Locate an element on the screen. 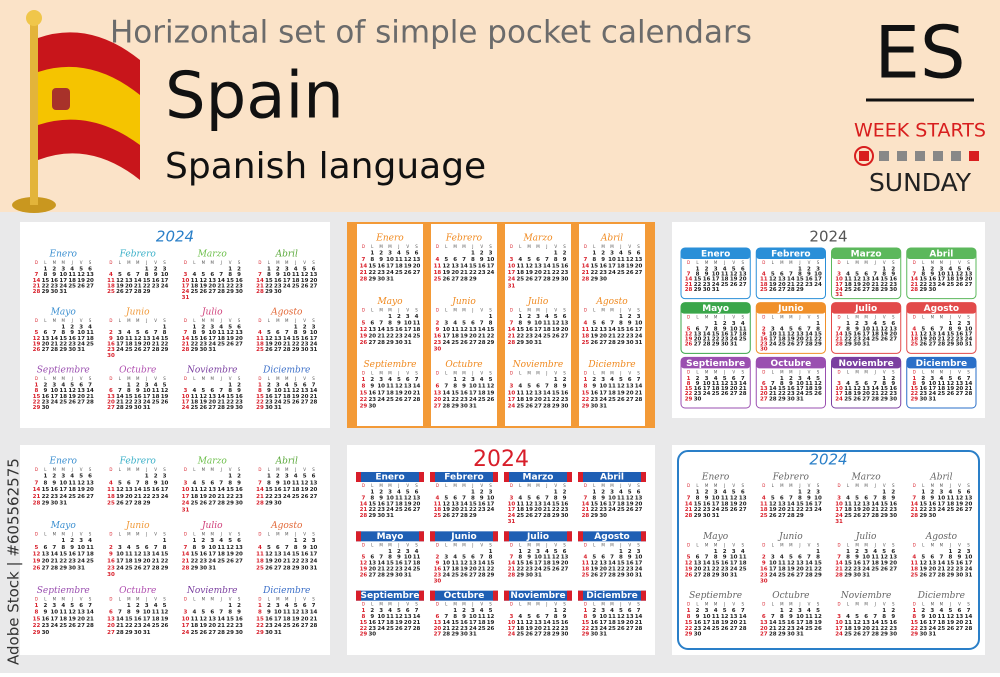  day: 11 is located at coordinates (399, 260).